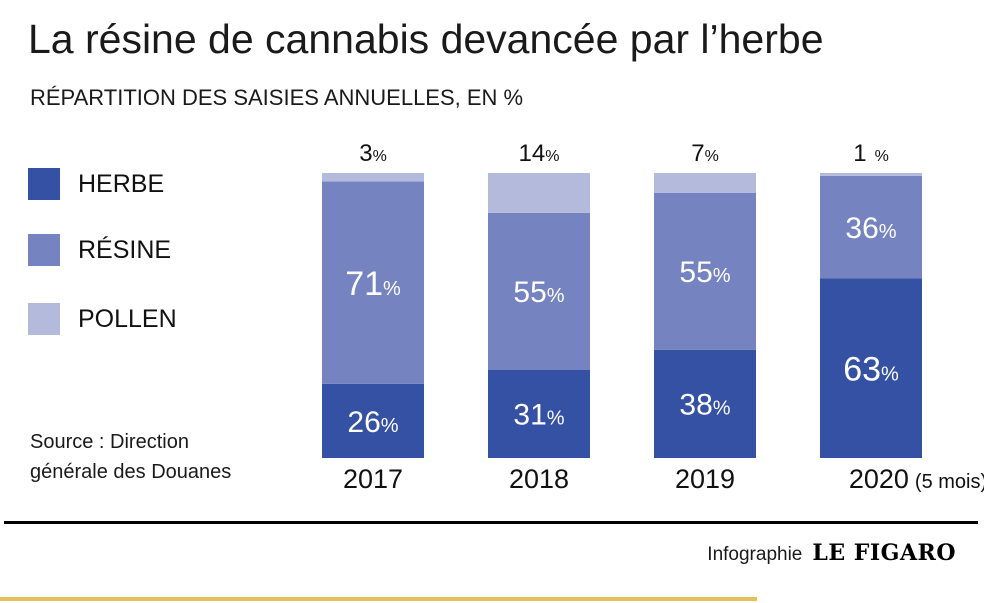  Describe the element at coordinates (491, 522) in the screenshot. I see `footer-divider` at that location.